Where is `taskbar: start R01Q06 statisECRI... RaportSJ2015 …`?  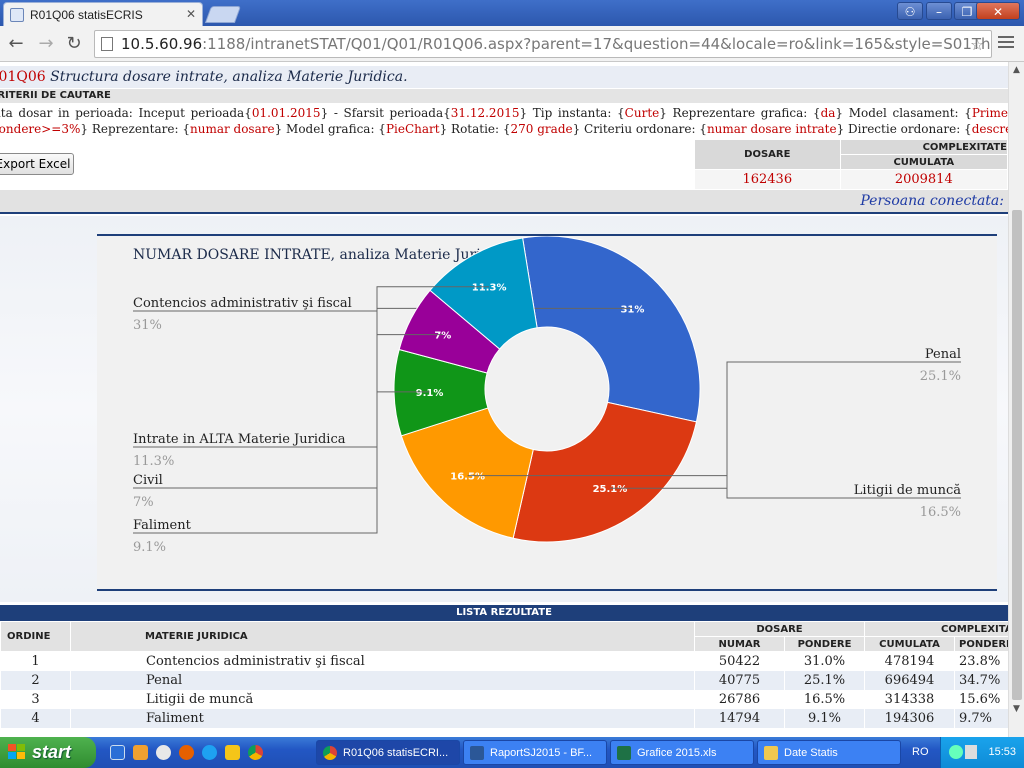
taskbar: start R01Q06 statisECRI... RaportSJ2015 … is located at coordinates (512, 752).